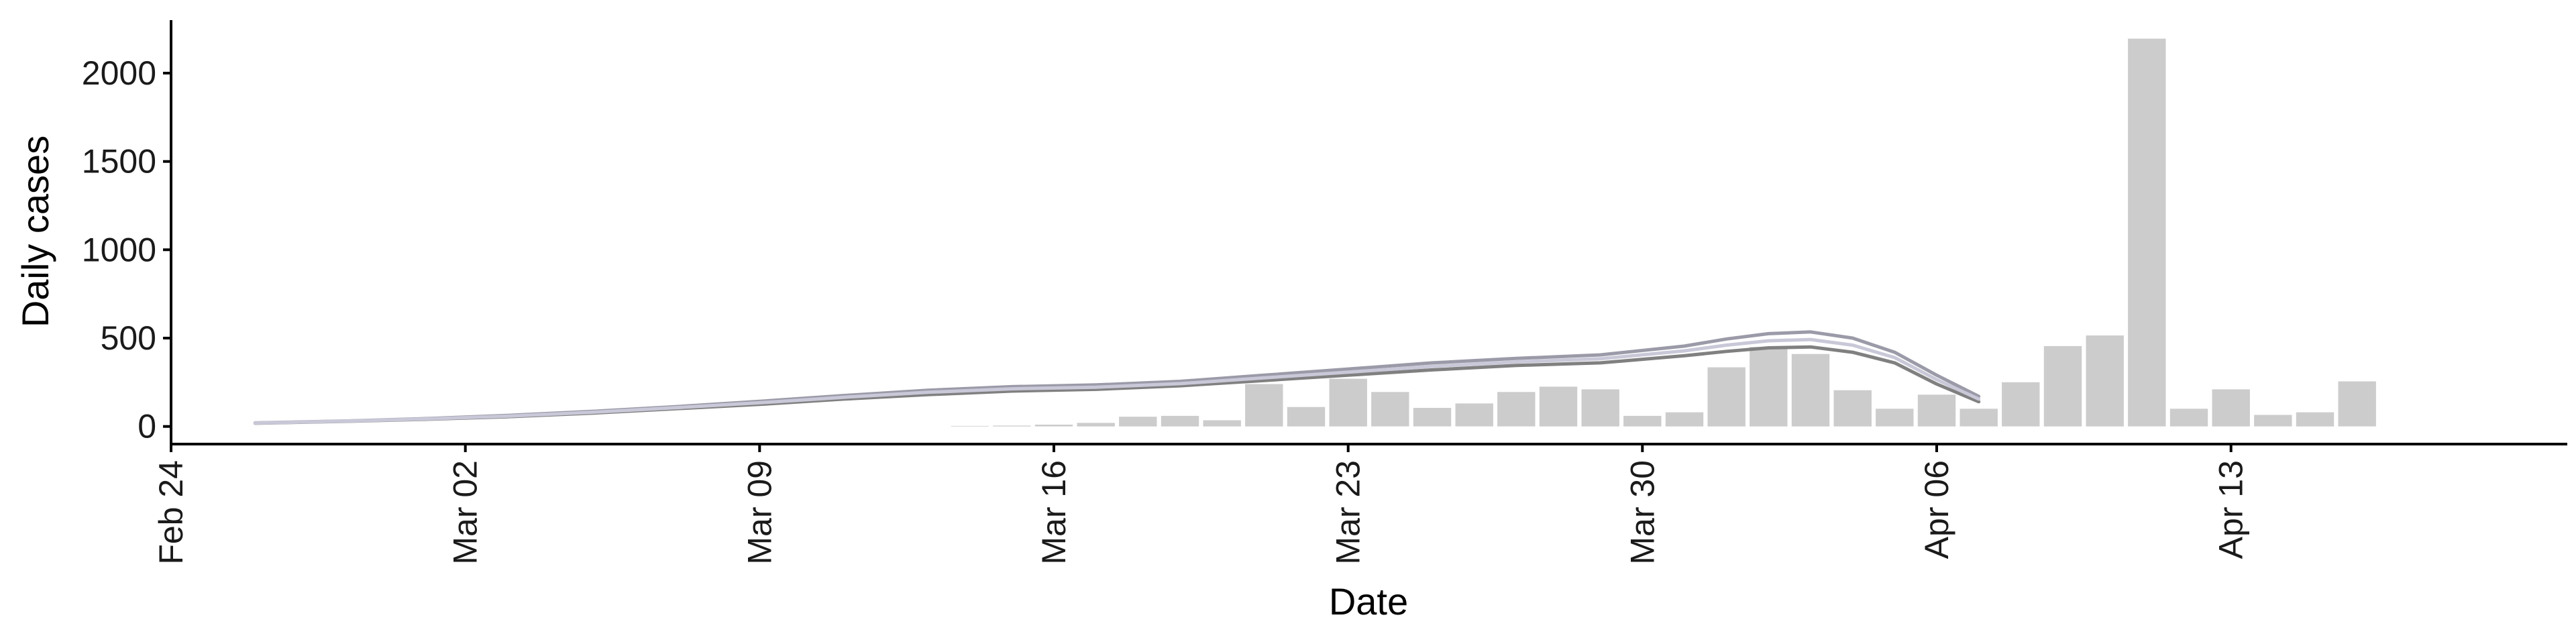 The image size is (2576, 644). I want to click on x-tick-label: Mar 02, so click(465, 512).